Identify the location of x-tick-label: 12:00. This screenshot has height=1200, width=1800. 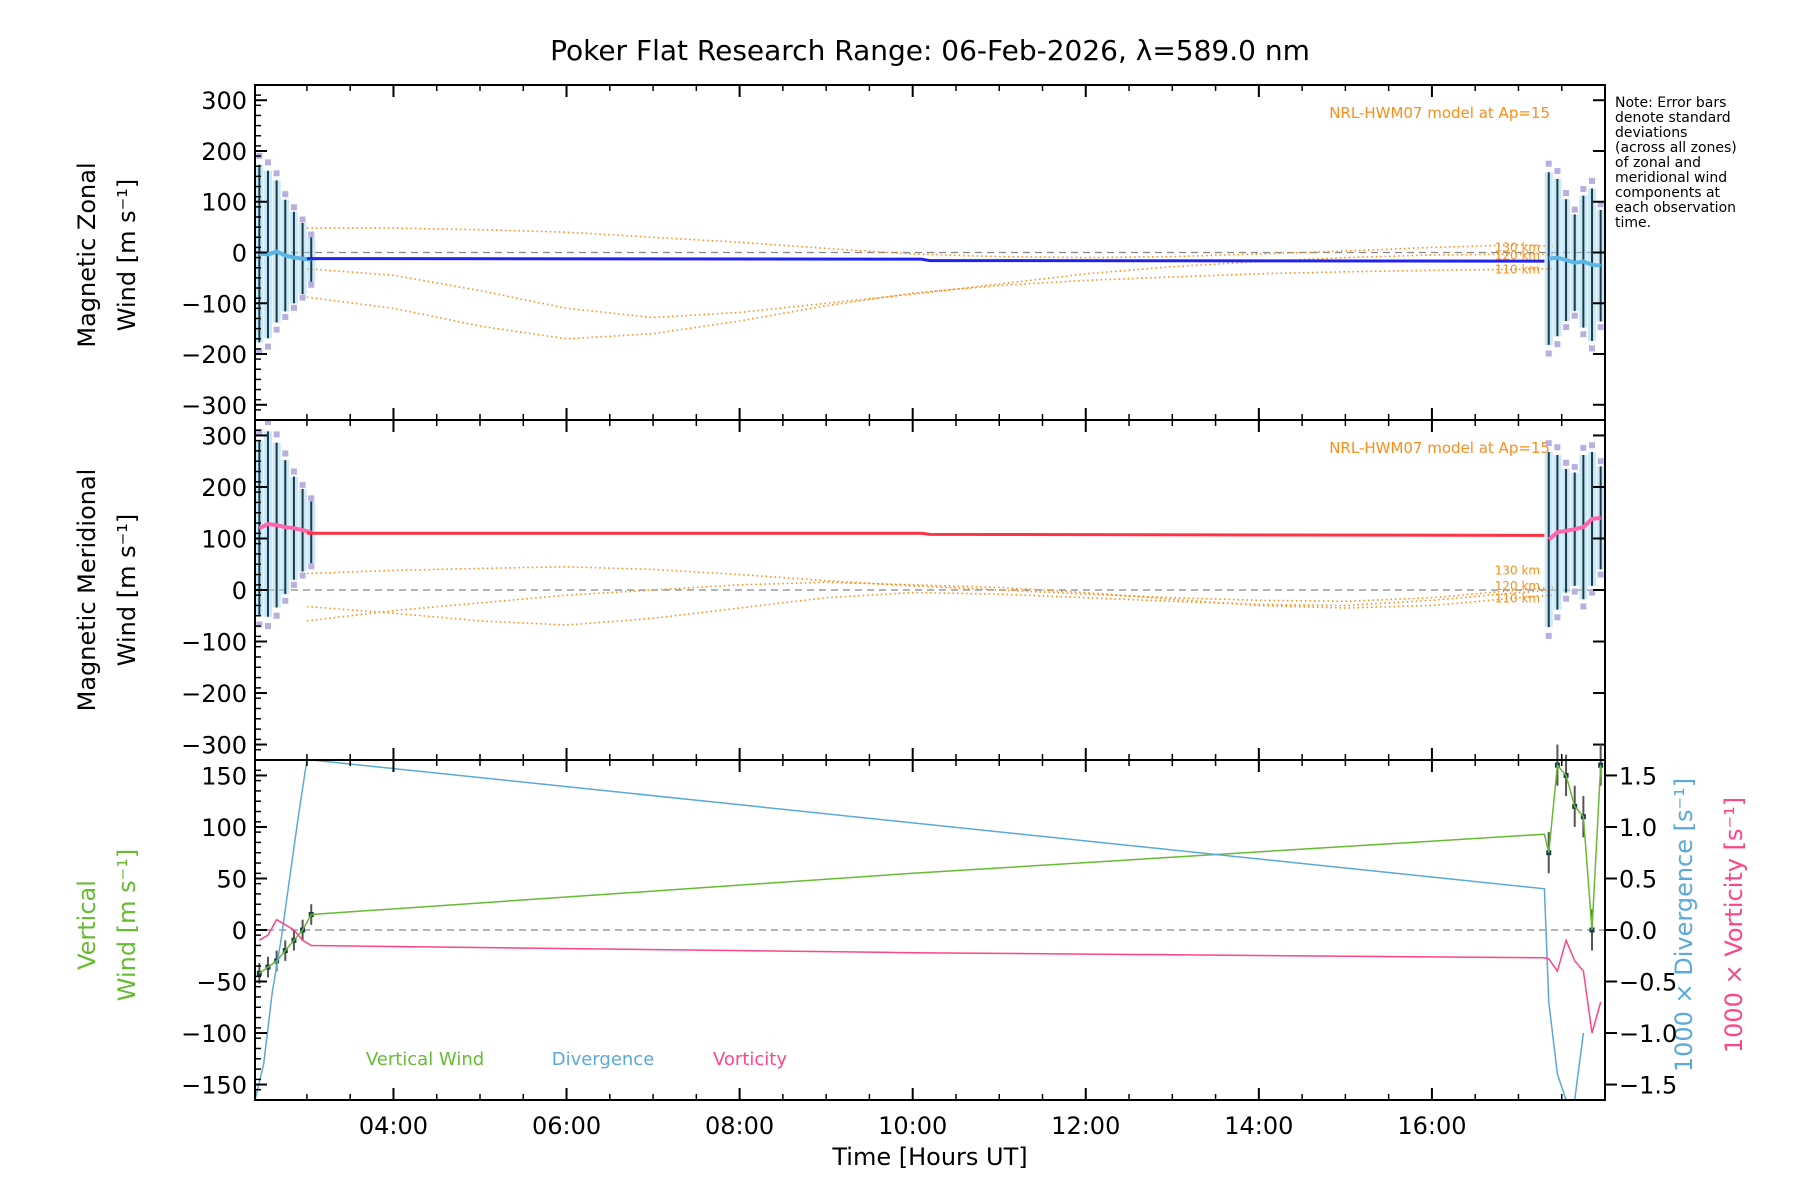
(1085, 1126).